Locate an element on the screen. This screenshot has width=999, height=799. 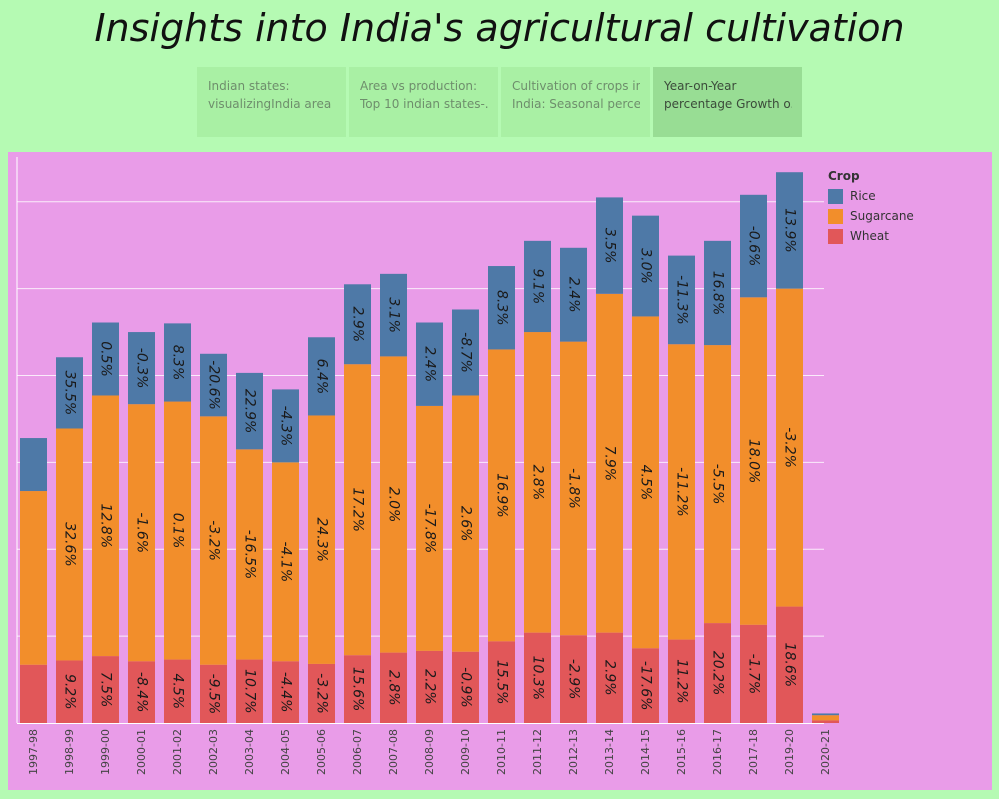
tab-line: India: Seasonal perce.. is located at coordinates (576, 104).